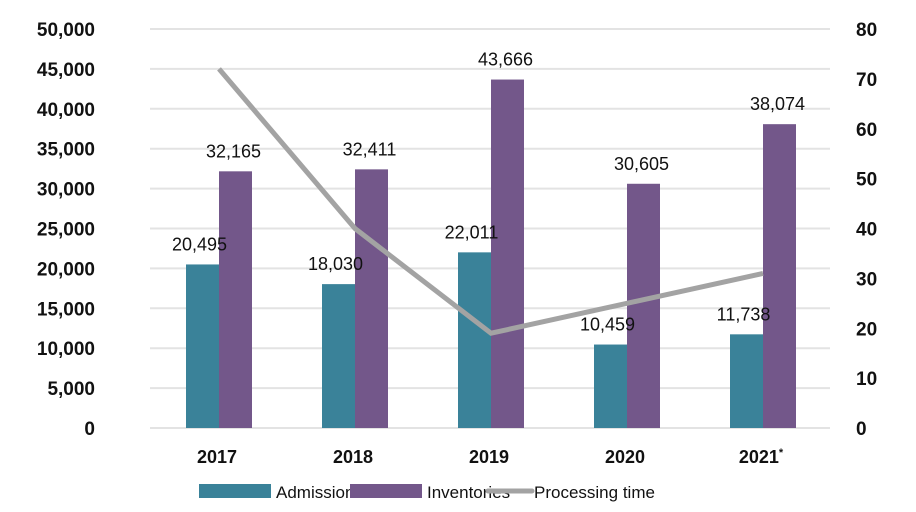 The height and width of the screenshot is (512, 916). What do you see at coordinates (199, 244) in the screenshot?
I see `data-label-admissions: 20,495` at bounding box center [199, 244].